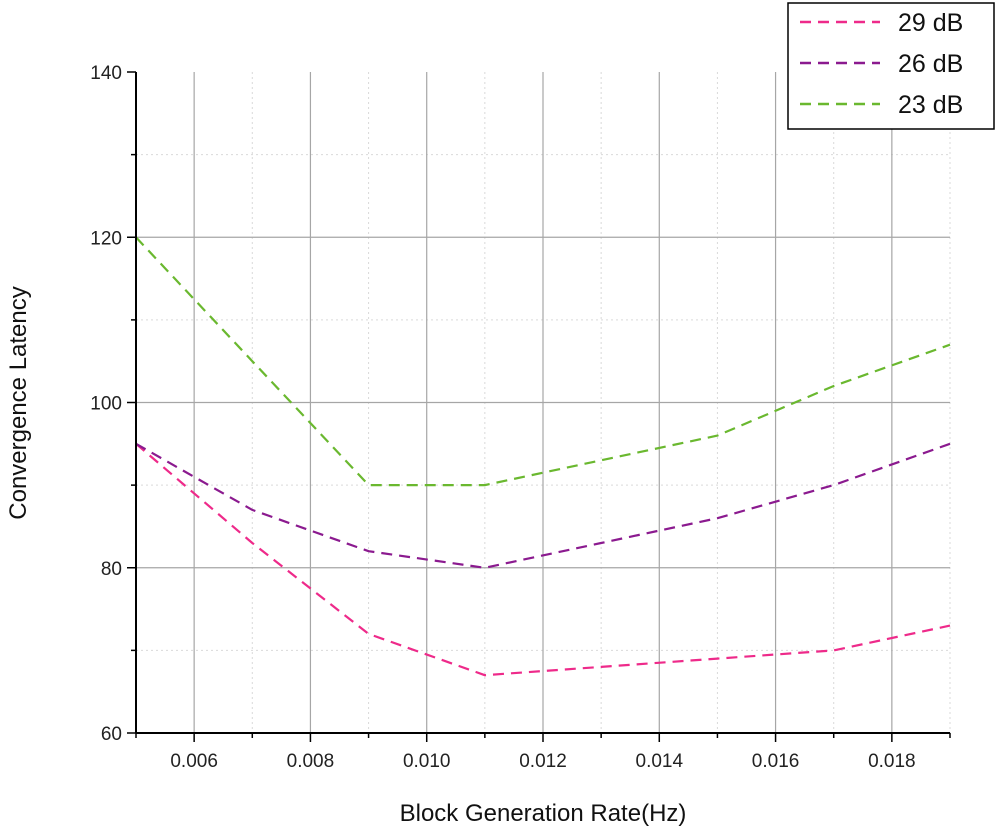 Image resolution: width=1005 pixels, height=835 pixels. I want to click on legend-label: 23 dB, so click(930, 105).